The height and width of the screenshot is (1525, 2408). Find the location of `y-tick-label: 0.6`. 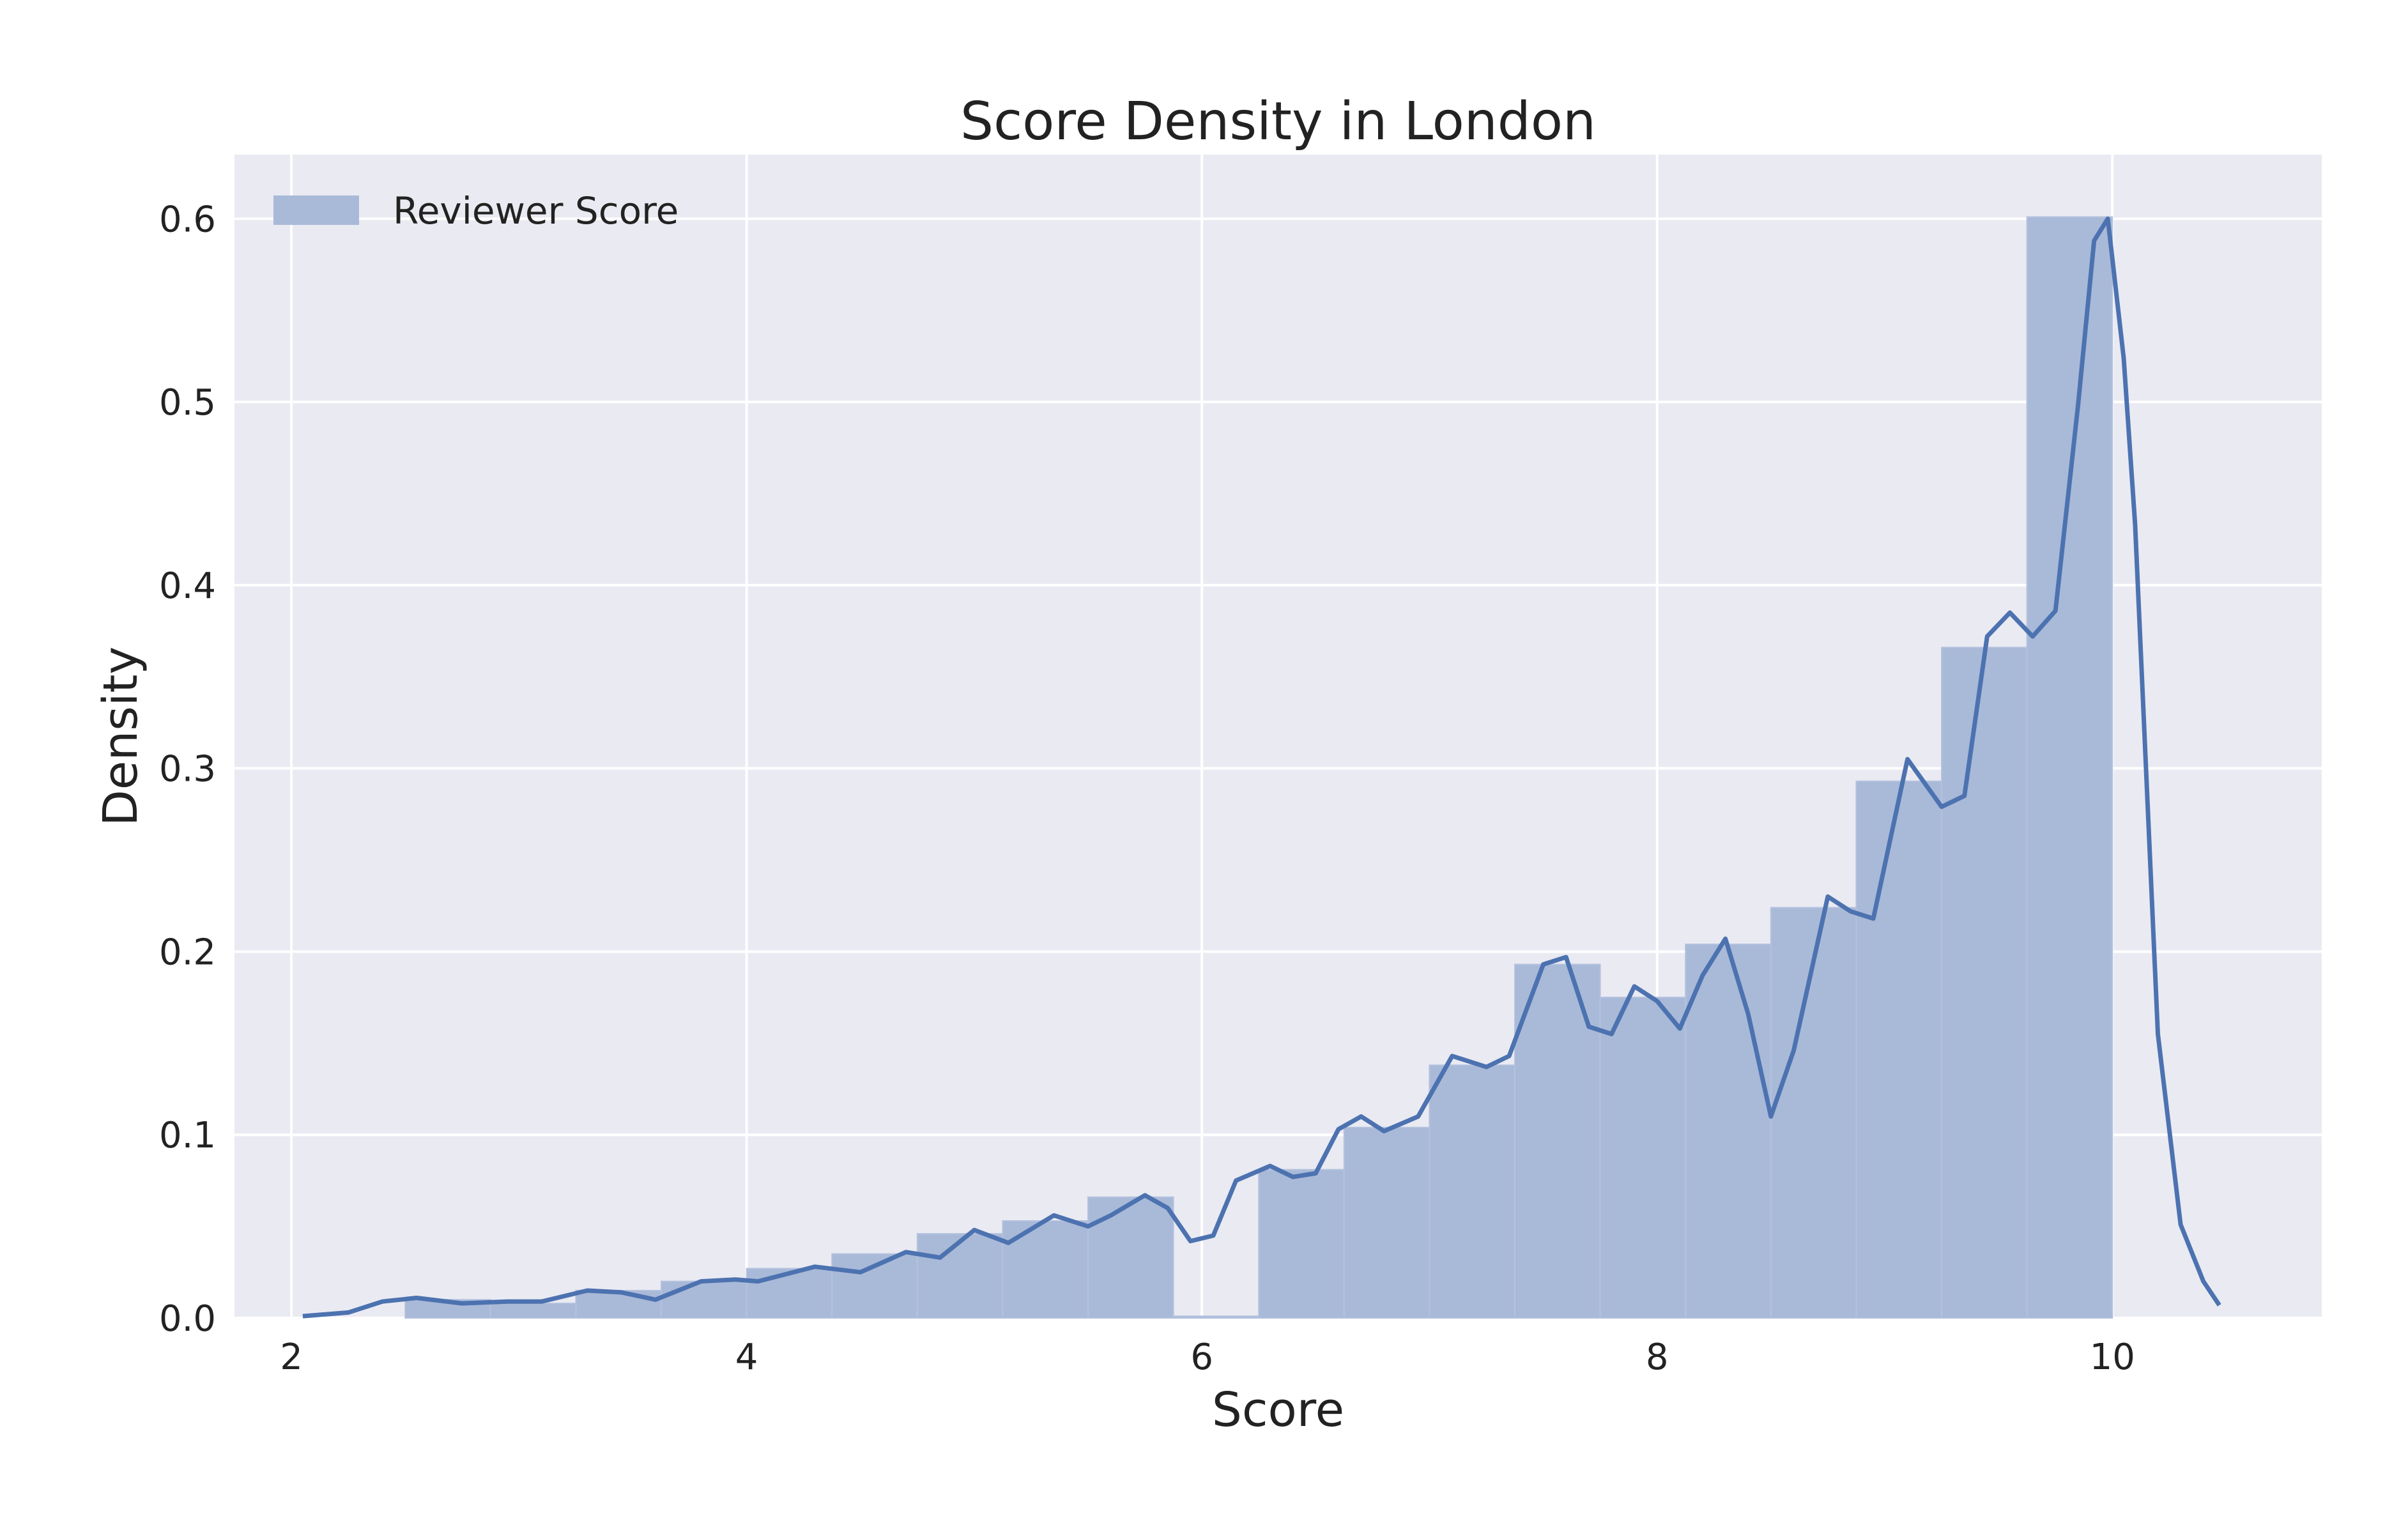

y-tick-label: 0.6 is located at coordinates (187, 219).